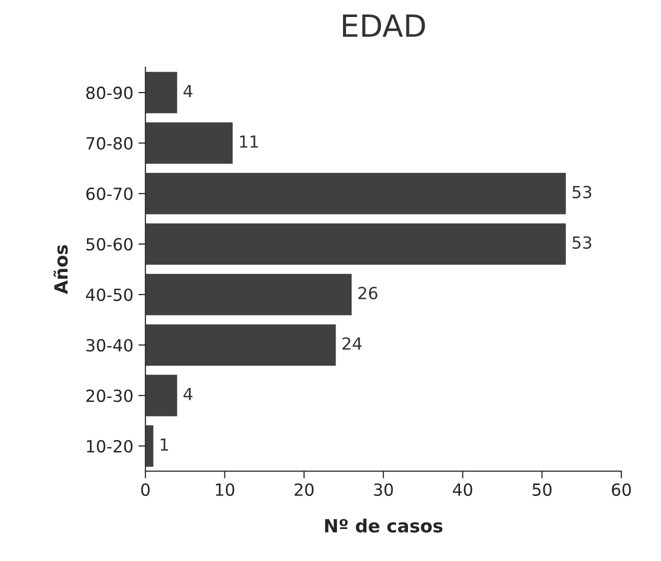  Describe the element at coordinates (109, 295) in the screenshot. I see `y-tick-label: 40-50` at that location.